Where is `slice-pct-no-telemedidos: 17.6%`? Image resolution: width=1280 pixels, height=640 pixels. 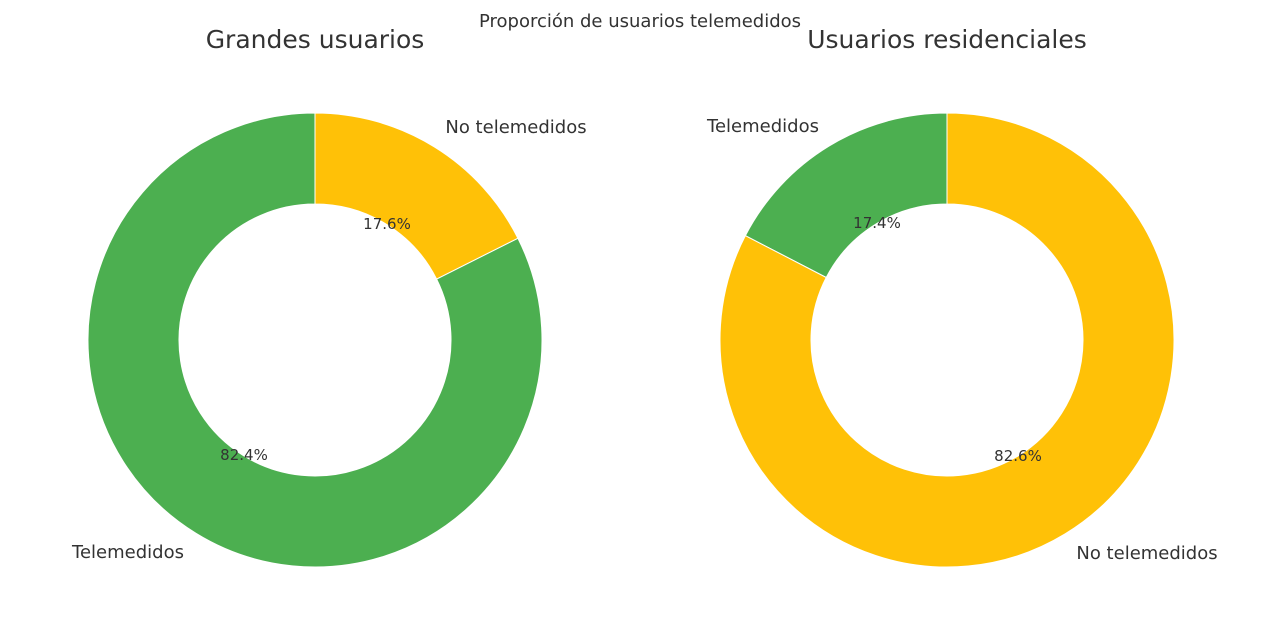
slice-pct-no-telemedidos: 17.6% is located at coordinates (387, 224).